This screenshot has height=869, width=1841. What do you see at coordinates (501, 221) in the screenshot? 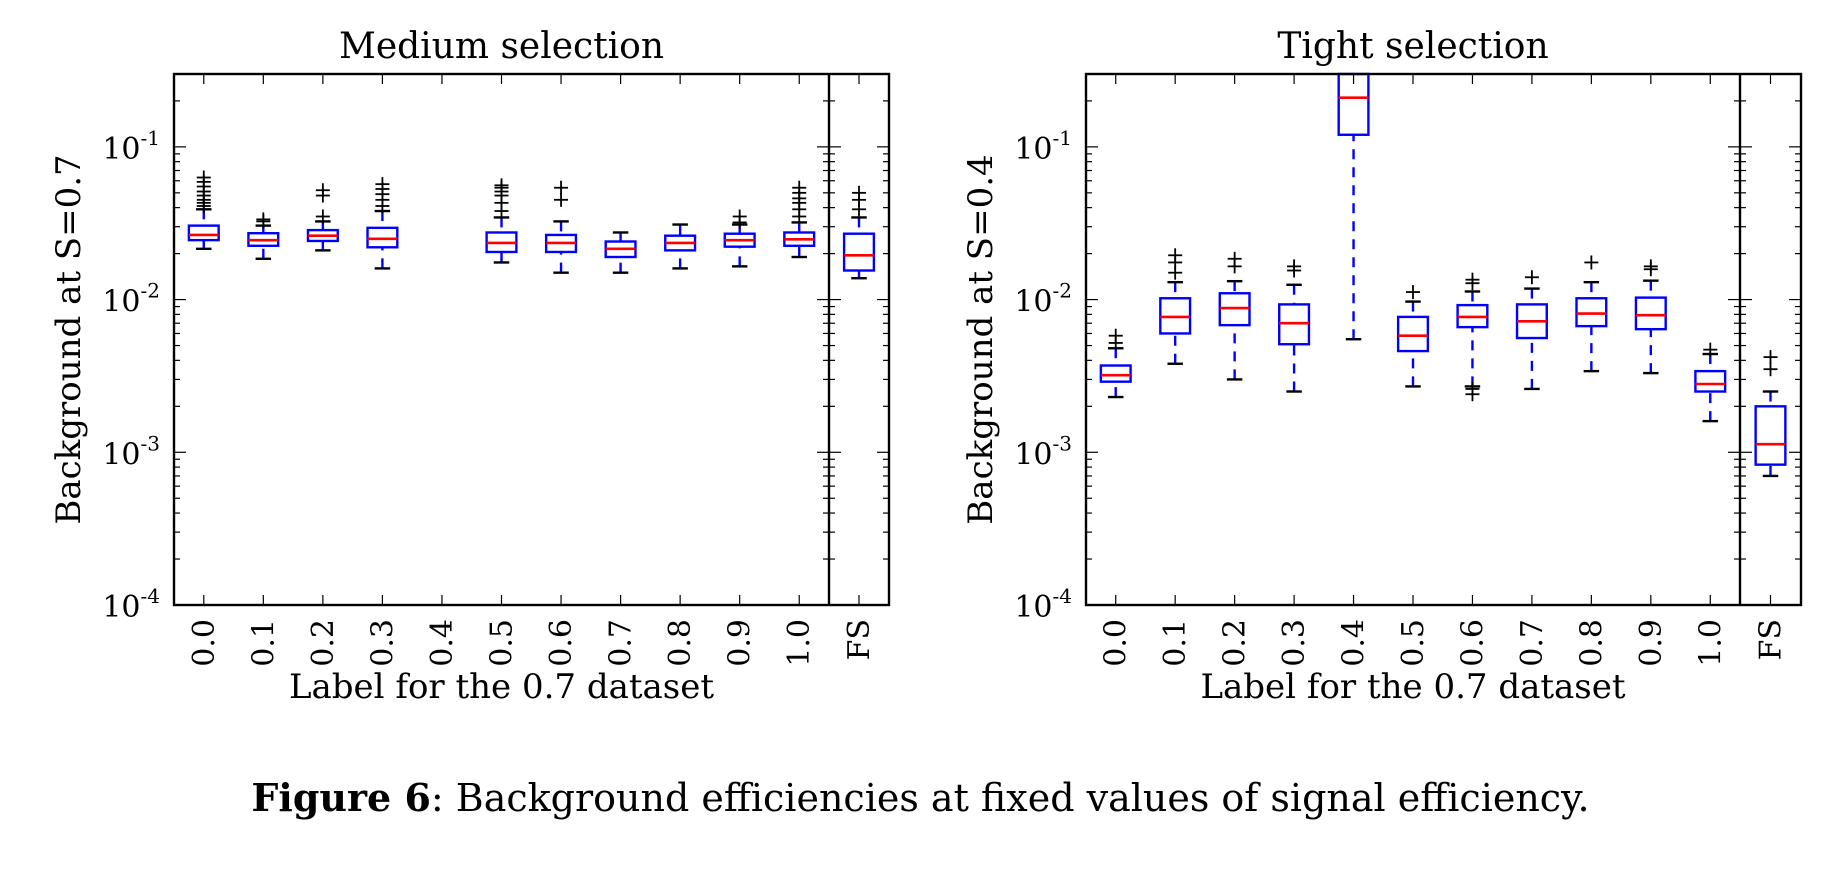
I see `box-0.5` at bounding box center [501, 221].